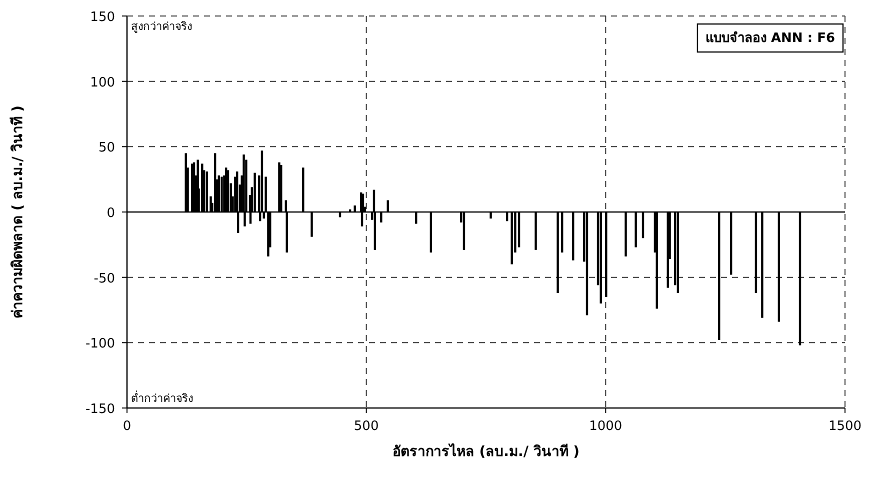 This screenshot has width=872, height=477. Describe the element at coordinates (100, 409) in the screenshot. I see `y-tick-label: -150` at that location.